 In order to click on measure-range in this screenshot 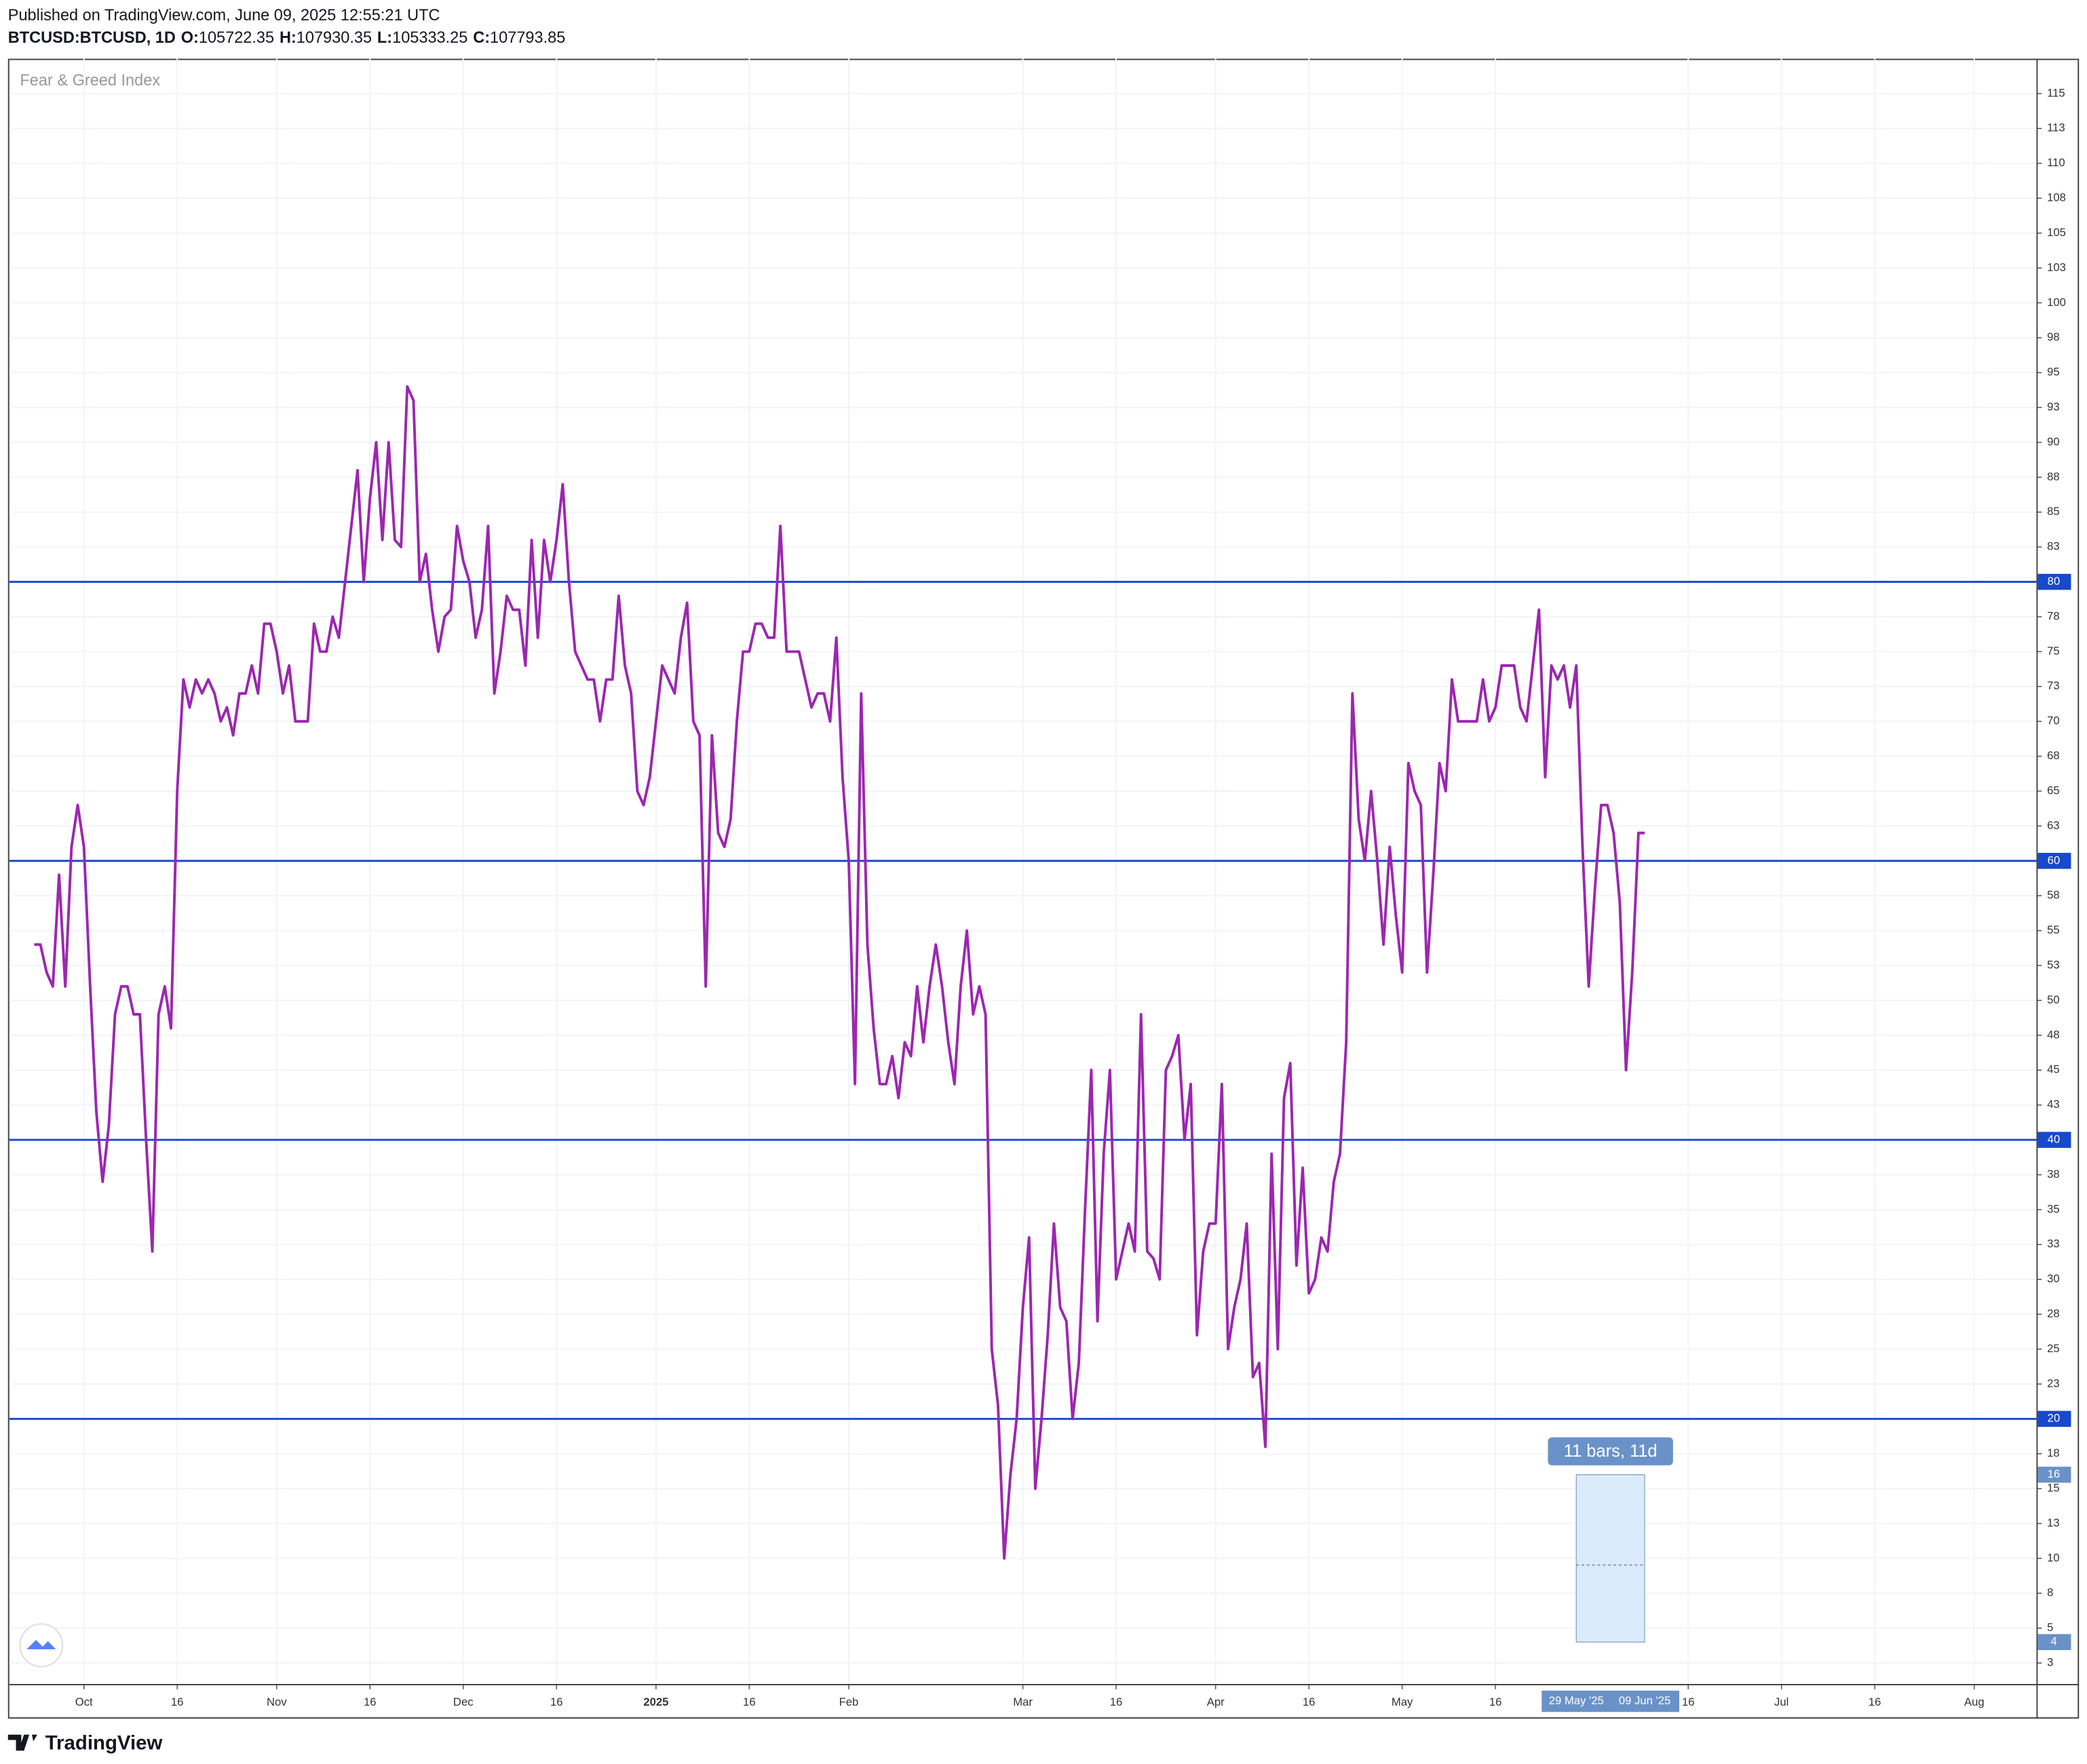, I will do `click(1610, 1558)`.